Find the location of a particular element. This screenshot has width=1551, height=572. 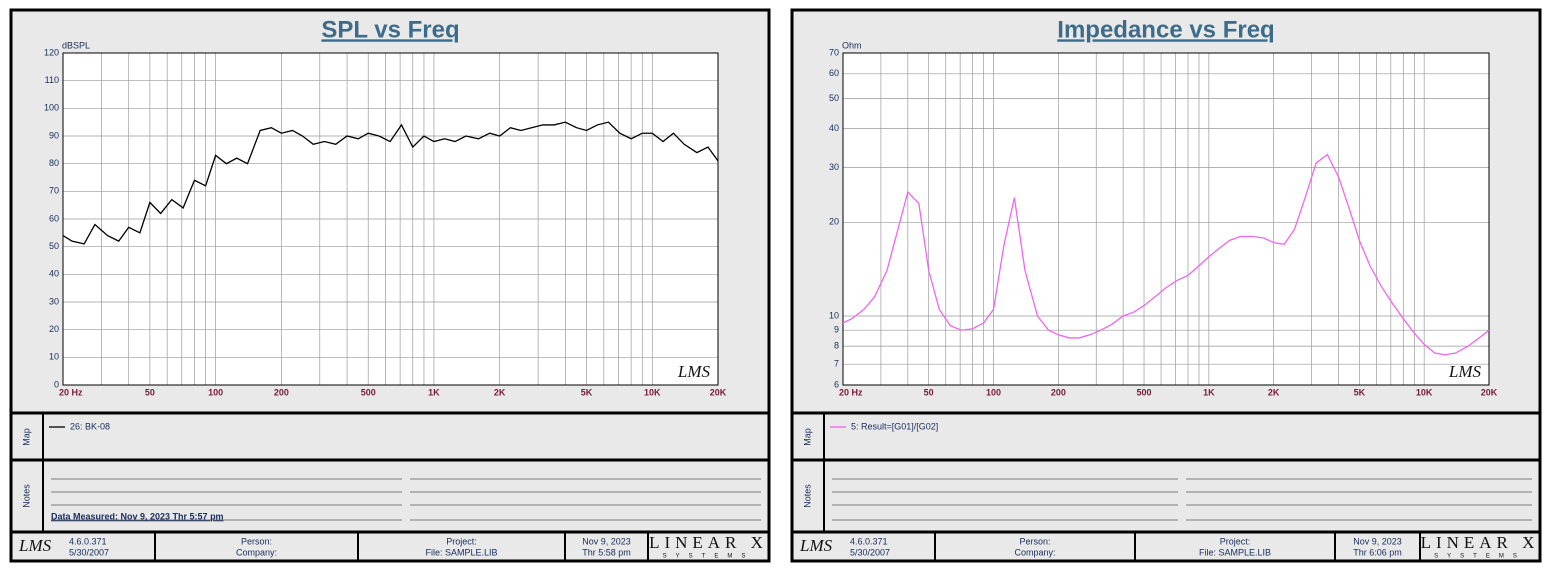

y-axis-label: Ohm is located at coordinates (852, 45).